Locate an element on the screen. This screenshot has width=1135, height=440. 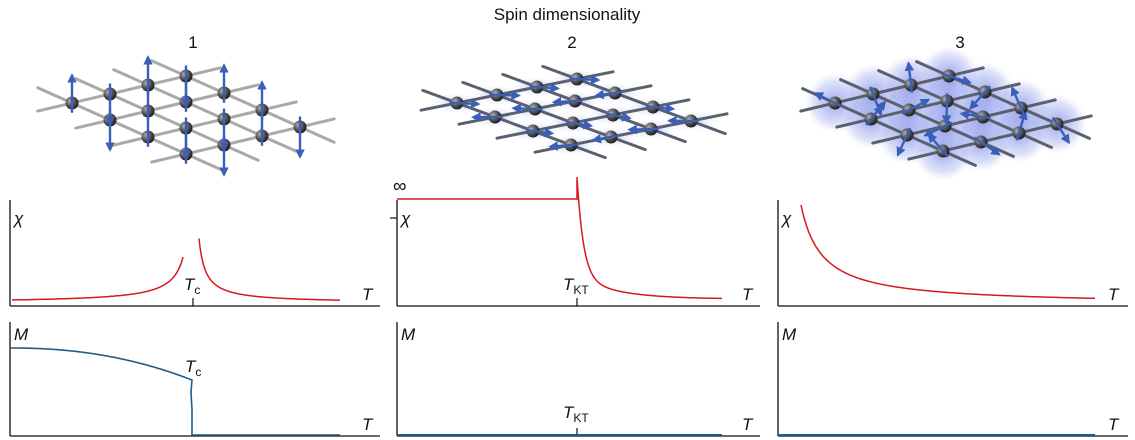
chi-xlabel-1: T is located at coordinates (368, 294).